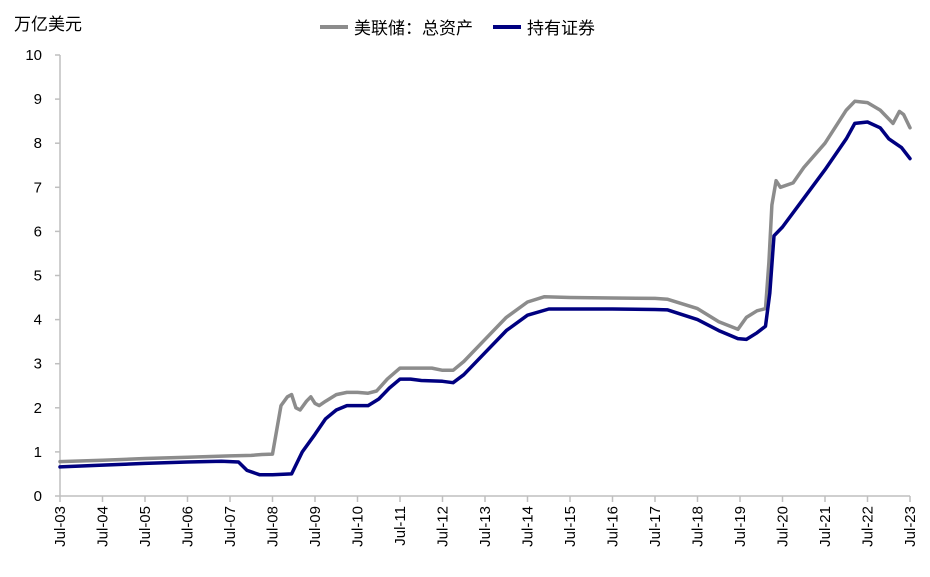 This screenshot has height=577, width=930. What do you see at coordinates (561, 28) in the screenshot?
I see `legend-label-securities: 持有证券` at bounding box center [561, 28].